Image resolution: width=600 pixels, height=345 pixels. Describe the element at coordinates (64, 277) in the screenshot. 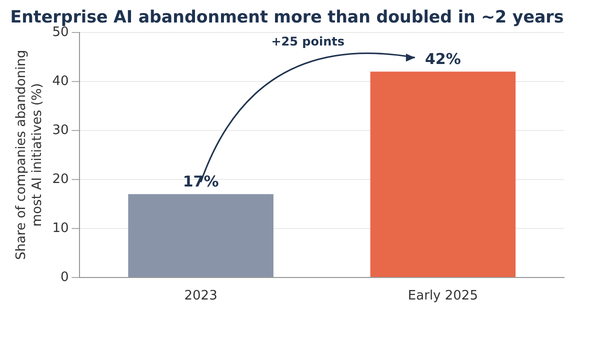

I see `y-tick-label: 0` at that location.